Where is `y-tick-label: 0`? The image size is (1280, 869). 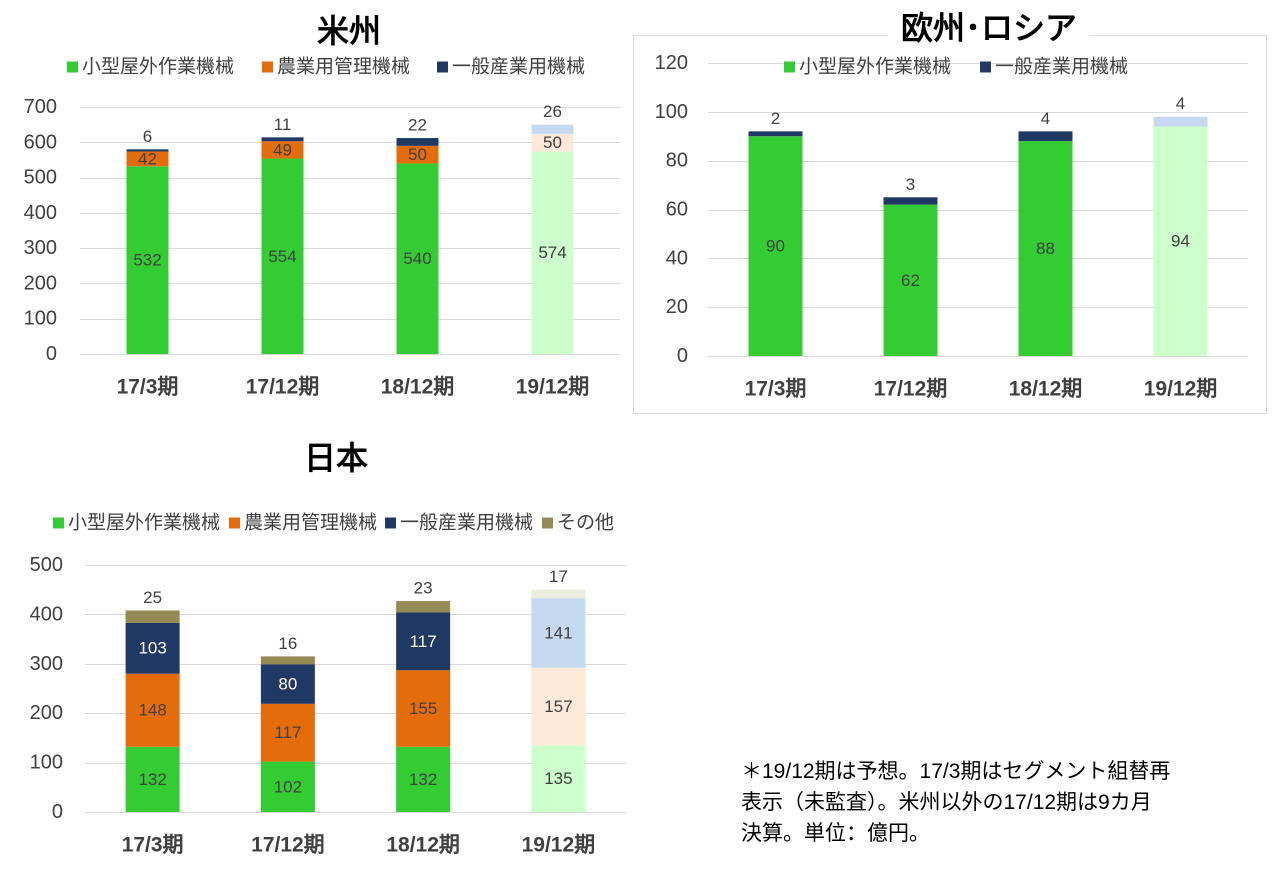
y-tick-label: 0 is located at coordinates (51, 354).